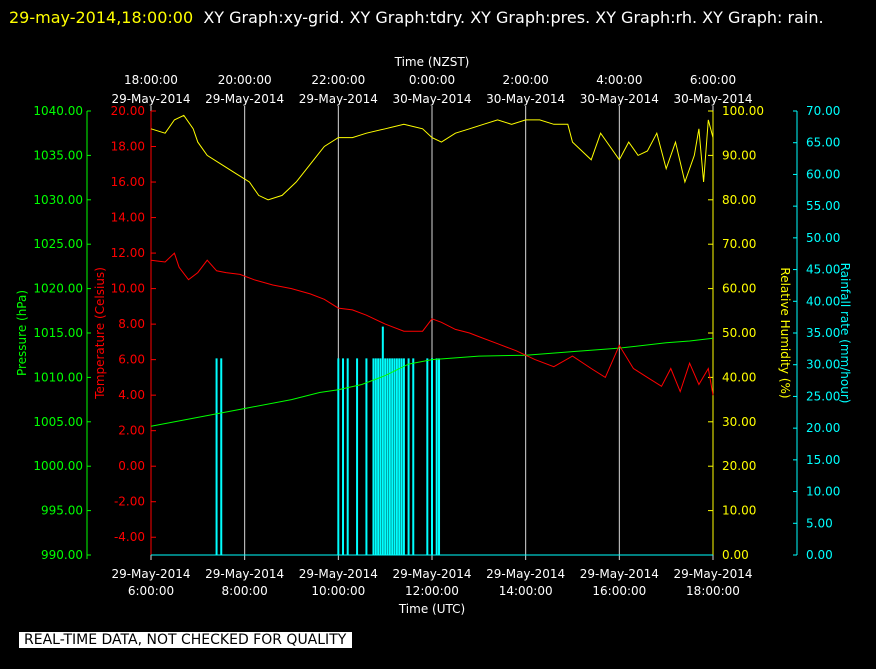 The width and height of the screenshot is (876, 669). I want to click on humidity-tick-label: 40.00, so click(739, 377).